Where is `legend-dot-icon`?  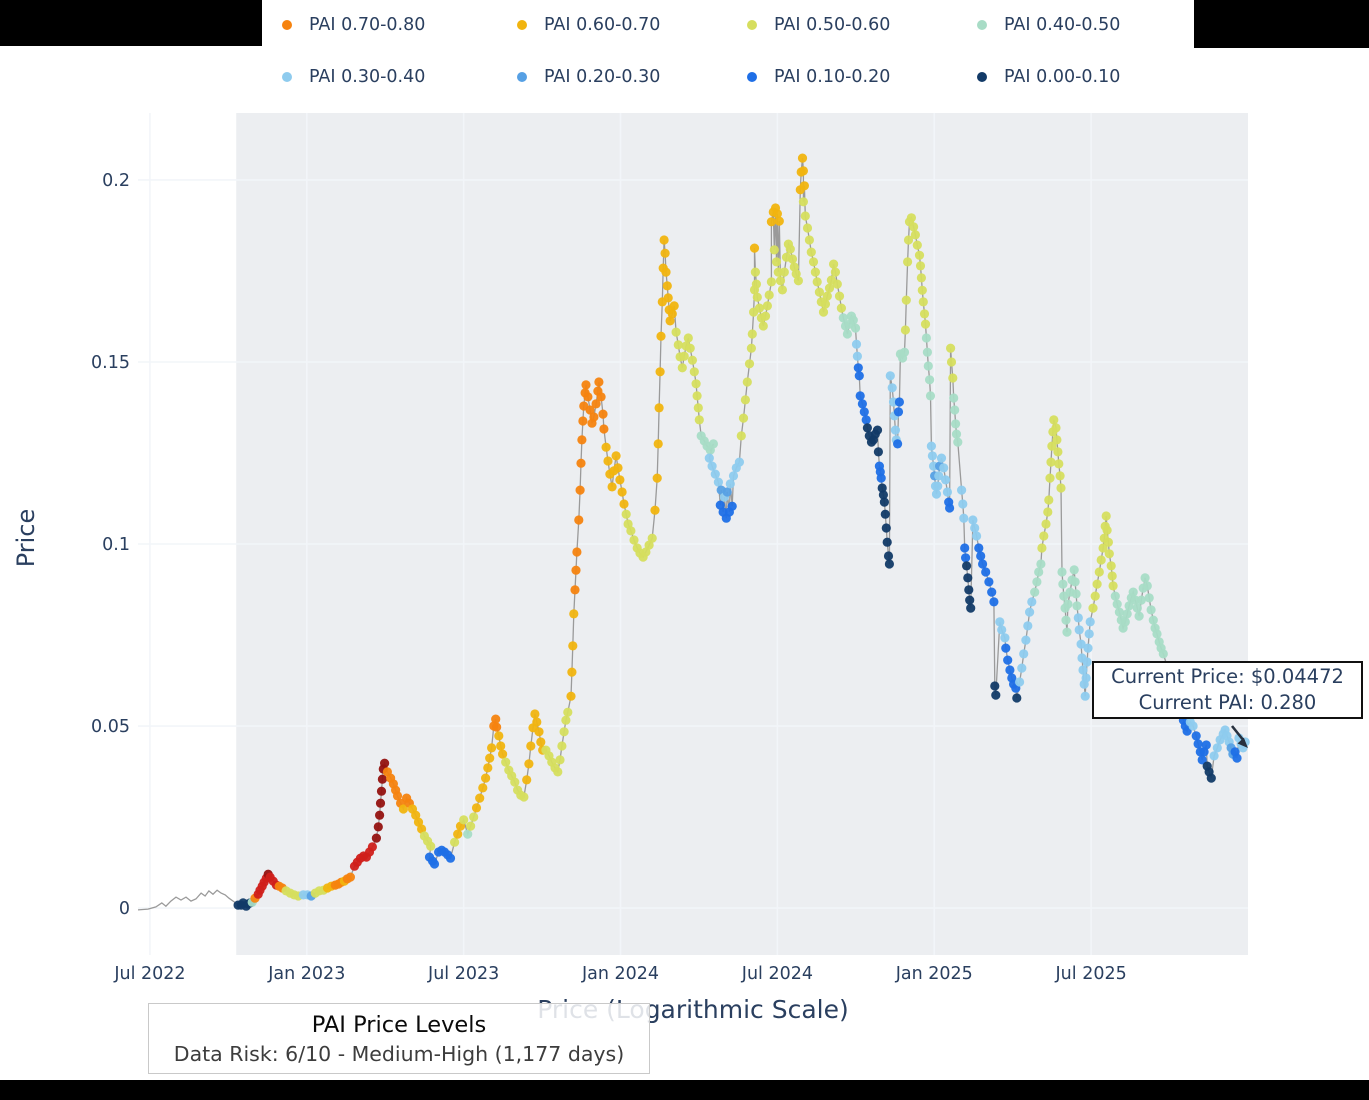 legend-dot-icon is located at coordinates (522, 25).